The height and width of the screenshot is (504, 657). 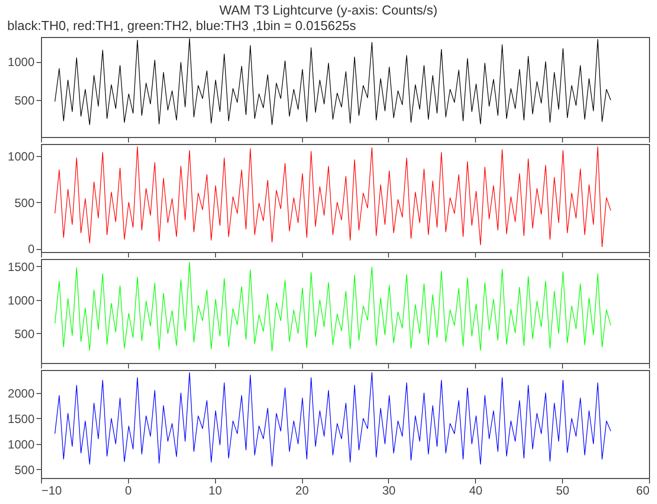 What do you see at coordinates (21, 393) in the screenshot?
I see `y-tick-label: 2000` at bounding box center [21, 393].